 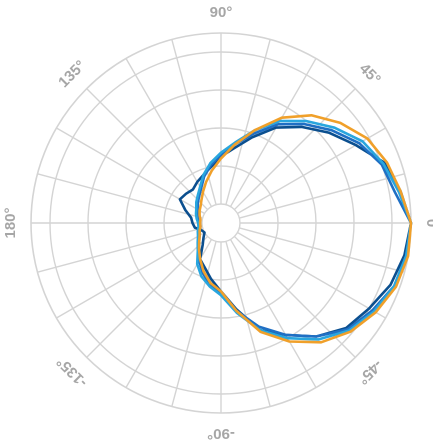 What do you see at coordinates (71, 371) in the screenshot?
I see `angle-label: -135°` at bounding box center [71, 371].